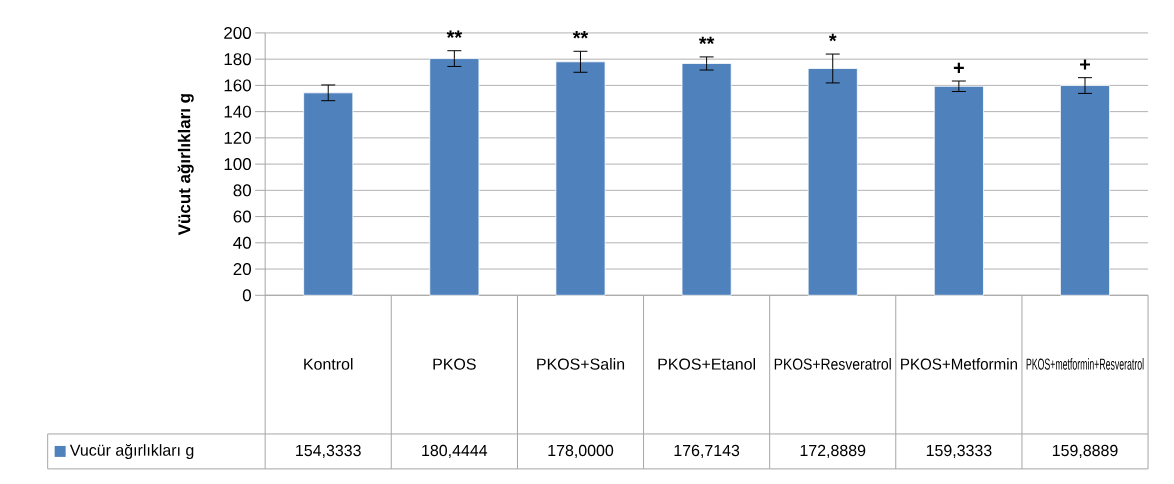 Image resolution: width=1174 pixels, height=484 pixels. I want to click on y-tick-label: 200, so click(237, 33).